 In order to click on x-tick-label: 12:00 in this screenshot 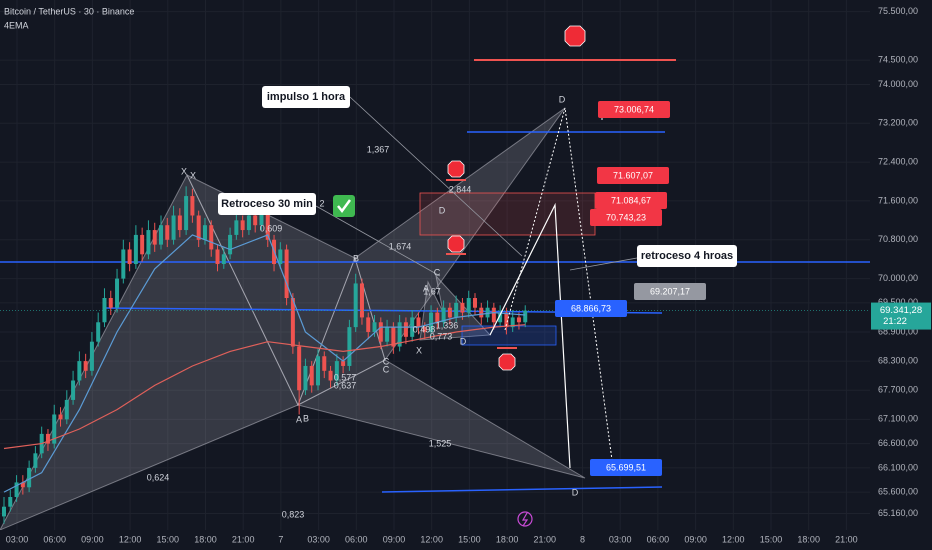, I will do `click(431, 539)`.